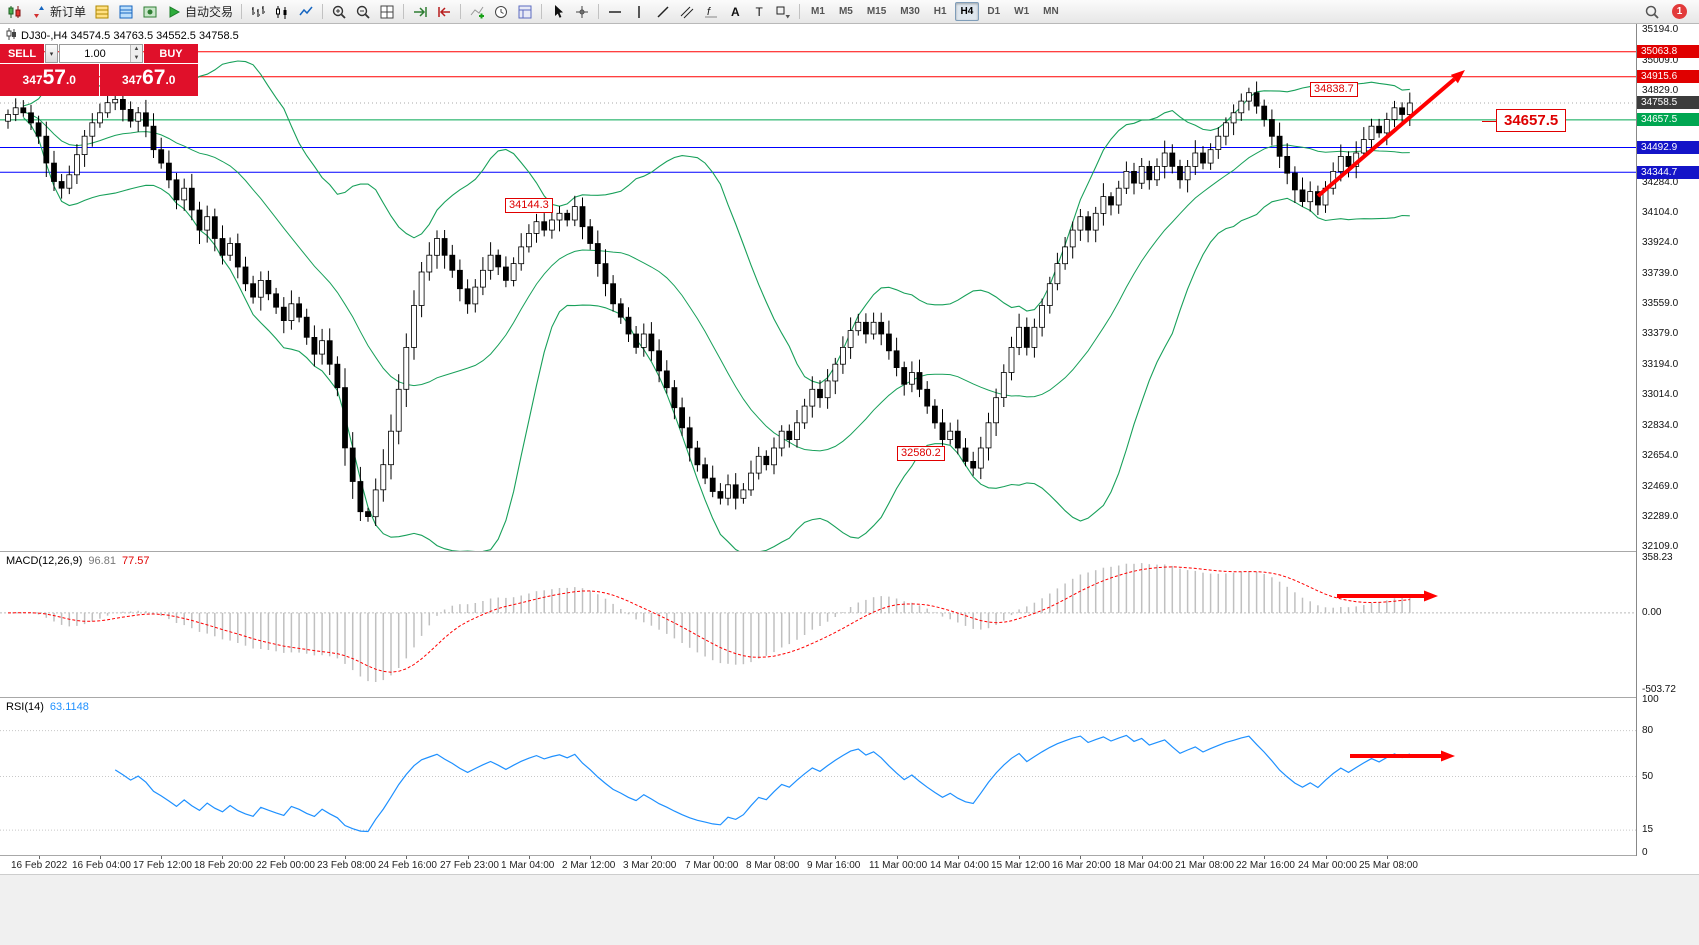 This screenshot has width=1699, height=945. I want to click on price-axis-label: 32654.0, so click(1660, 455).